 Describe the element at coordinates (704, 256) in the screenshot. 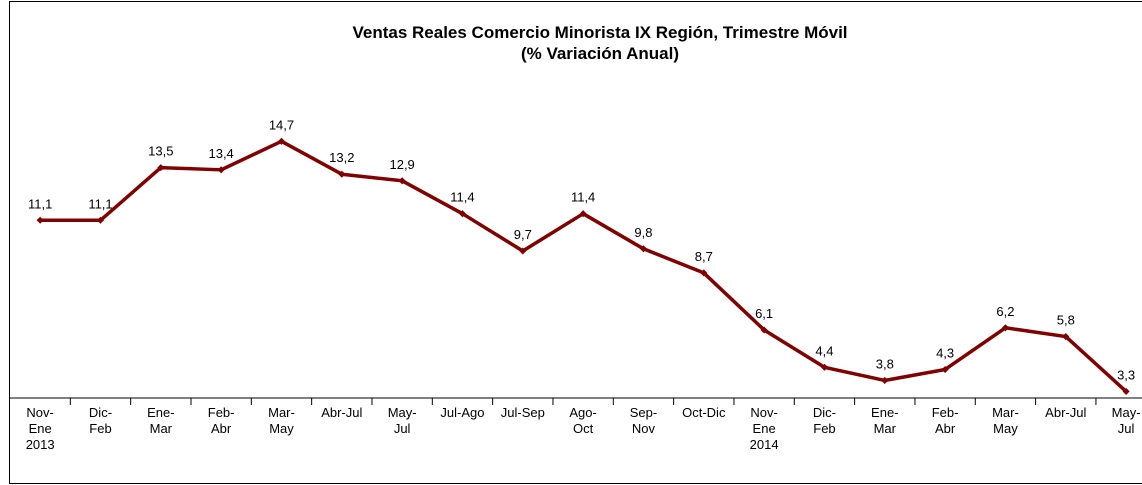

I see `value-label: 8,7` at that location.